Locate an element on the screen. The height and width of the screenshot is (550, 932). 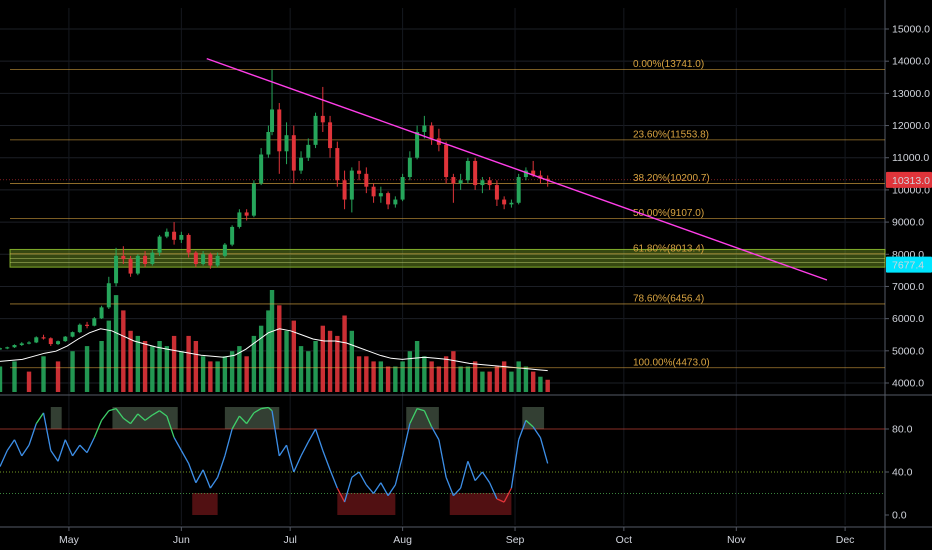
volume-pane is located at coordinates (275, 341).